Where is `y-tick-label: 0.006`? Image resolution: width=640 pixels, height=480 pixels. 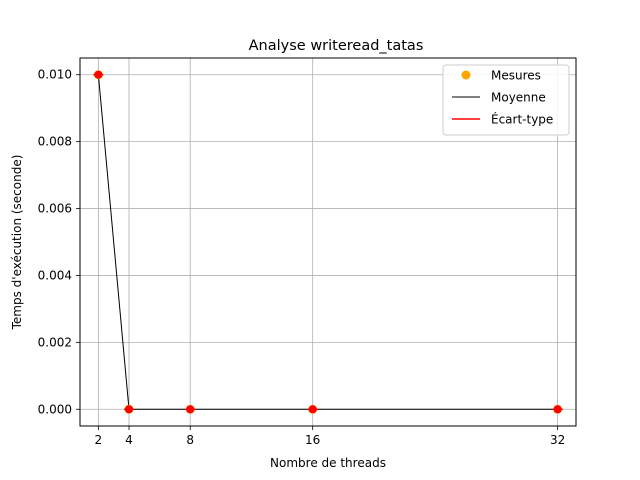 y-tick-label: 0.006 is located at coordinates (55, 209).